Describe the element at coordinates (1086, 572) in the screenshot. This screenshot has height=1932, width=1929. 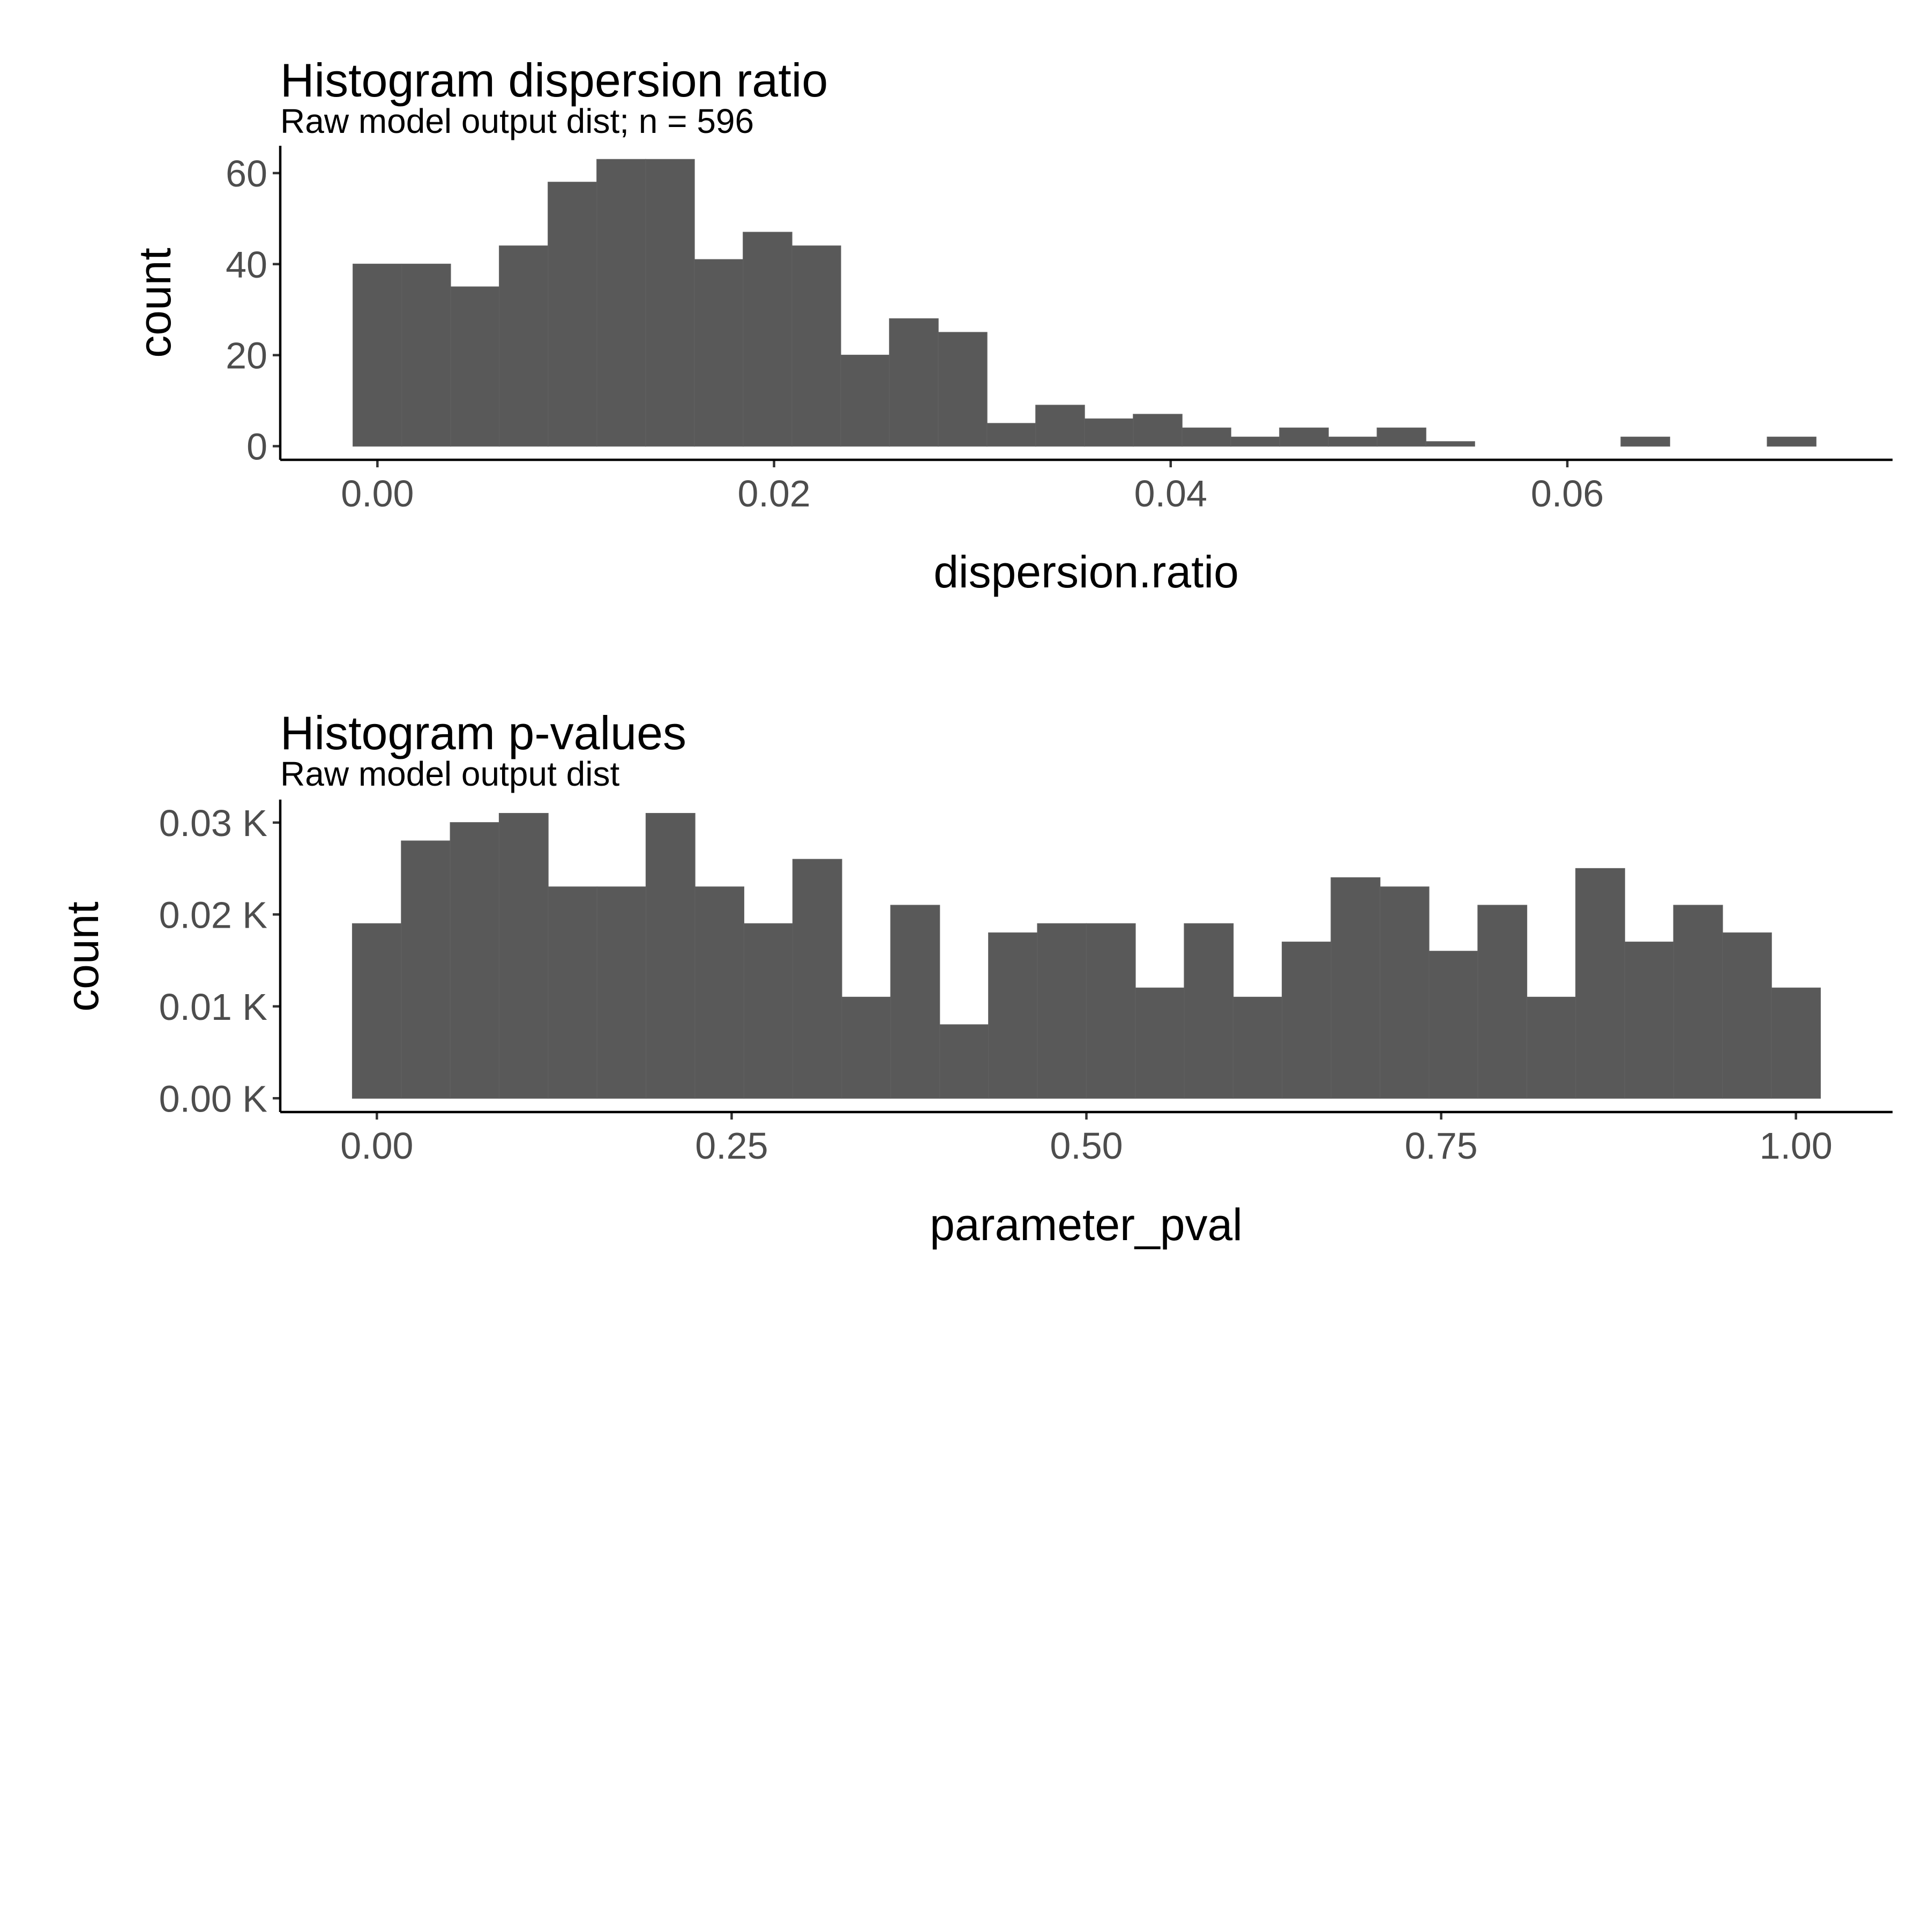
I see `x-axis-title: dispersion.ratio` at that location.